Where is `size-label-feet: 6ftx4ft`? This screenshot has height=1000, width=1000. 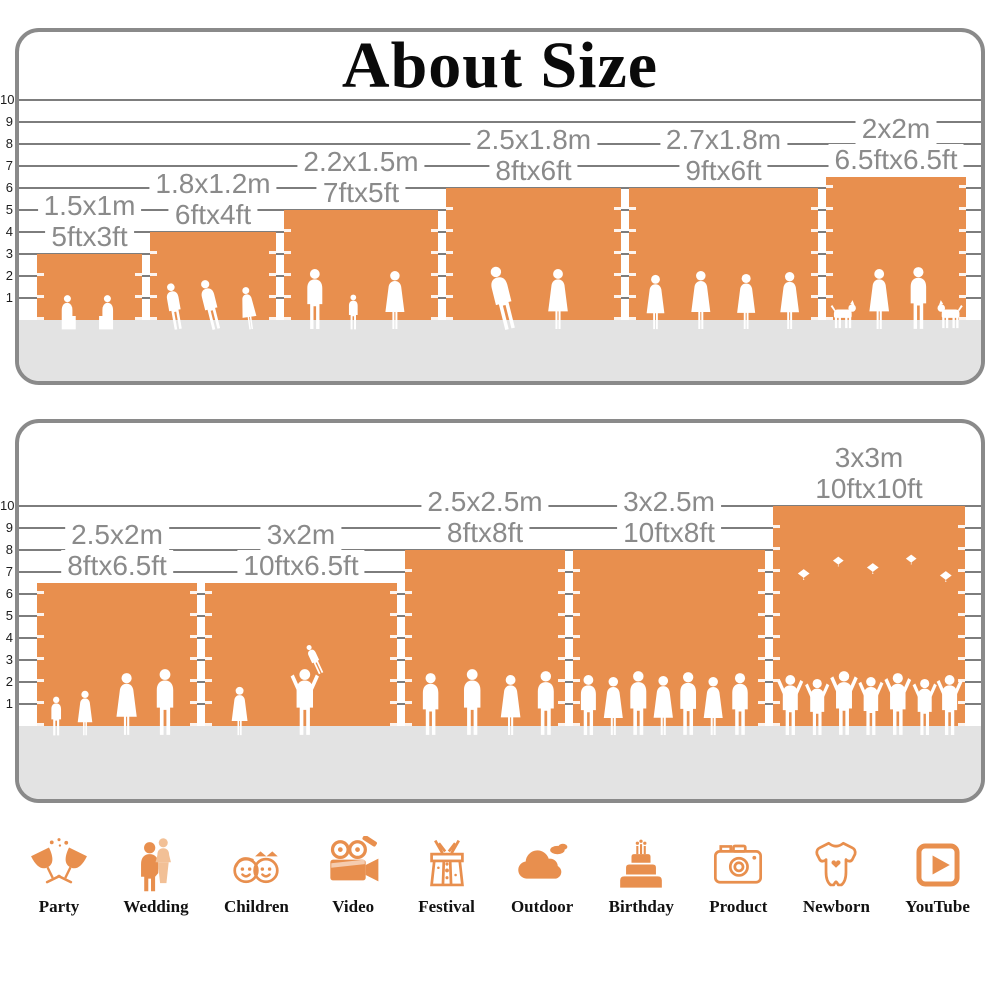
size-label-feet: 6ftx4ft is located at coordinates (213, 214).